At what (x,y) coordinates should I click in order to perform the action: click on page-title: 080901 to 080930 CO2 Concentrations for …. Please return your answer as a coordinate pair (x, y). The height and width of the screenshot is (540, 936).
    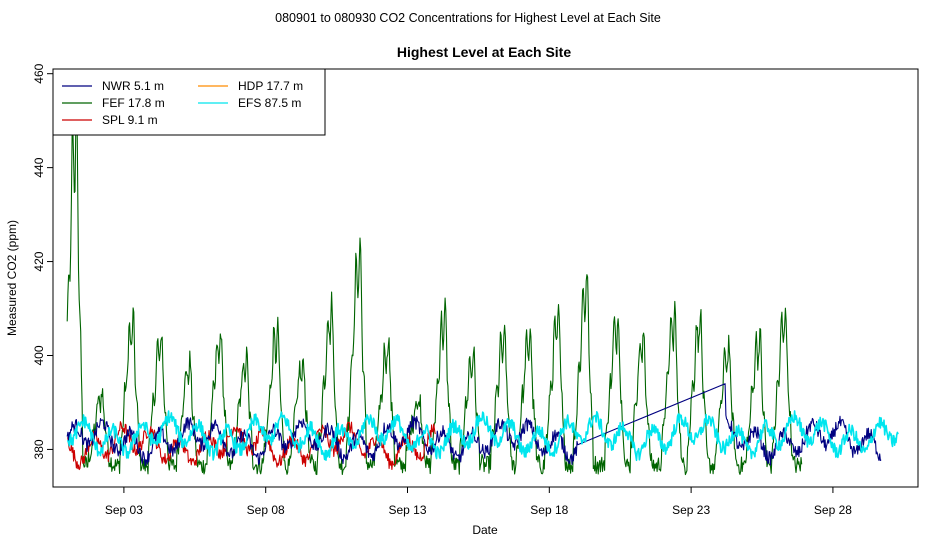
    Looking at the image, I should click on (468, 18).